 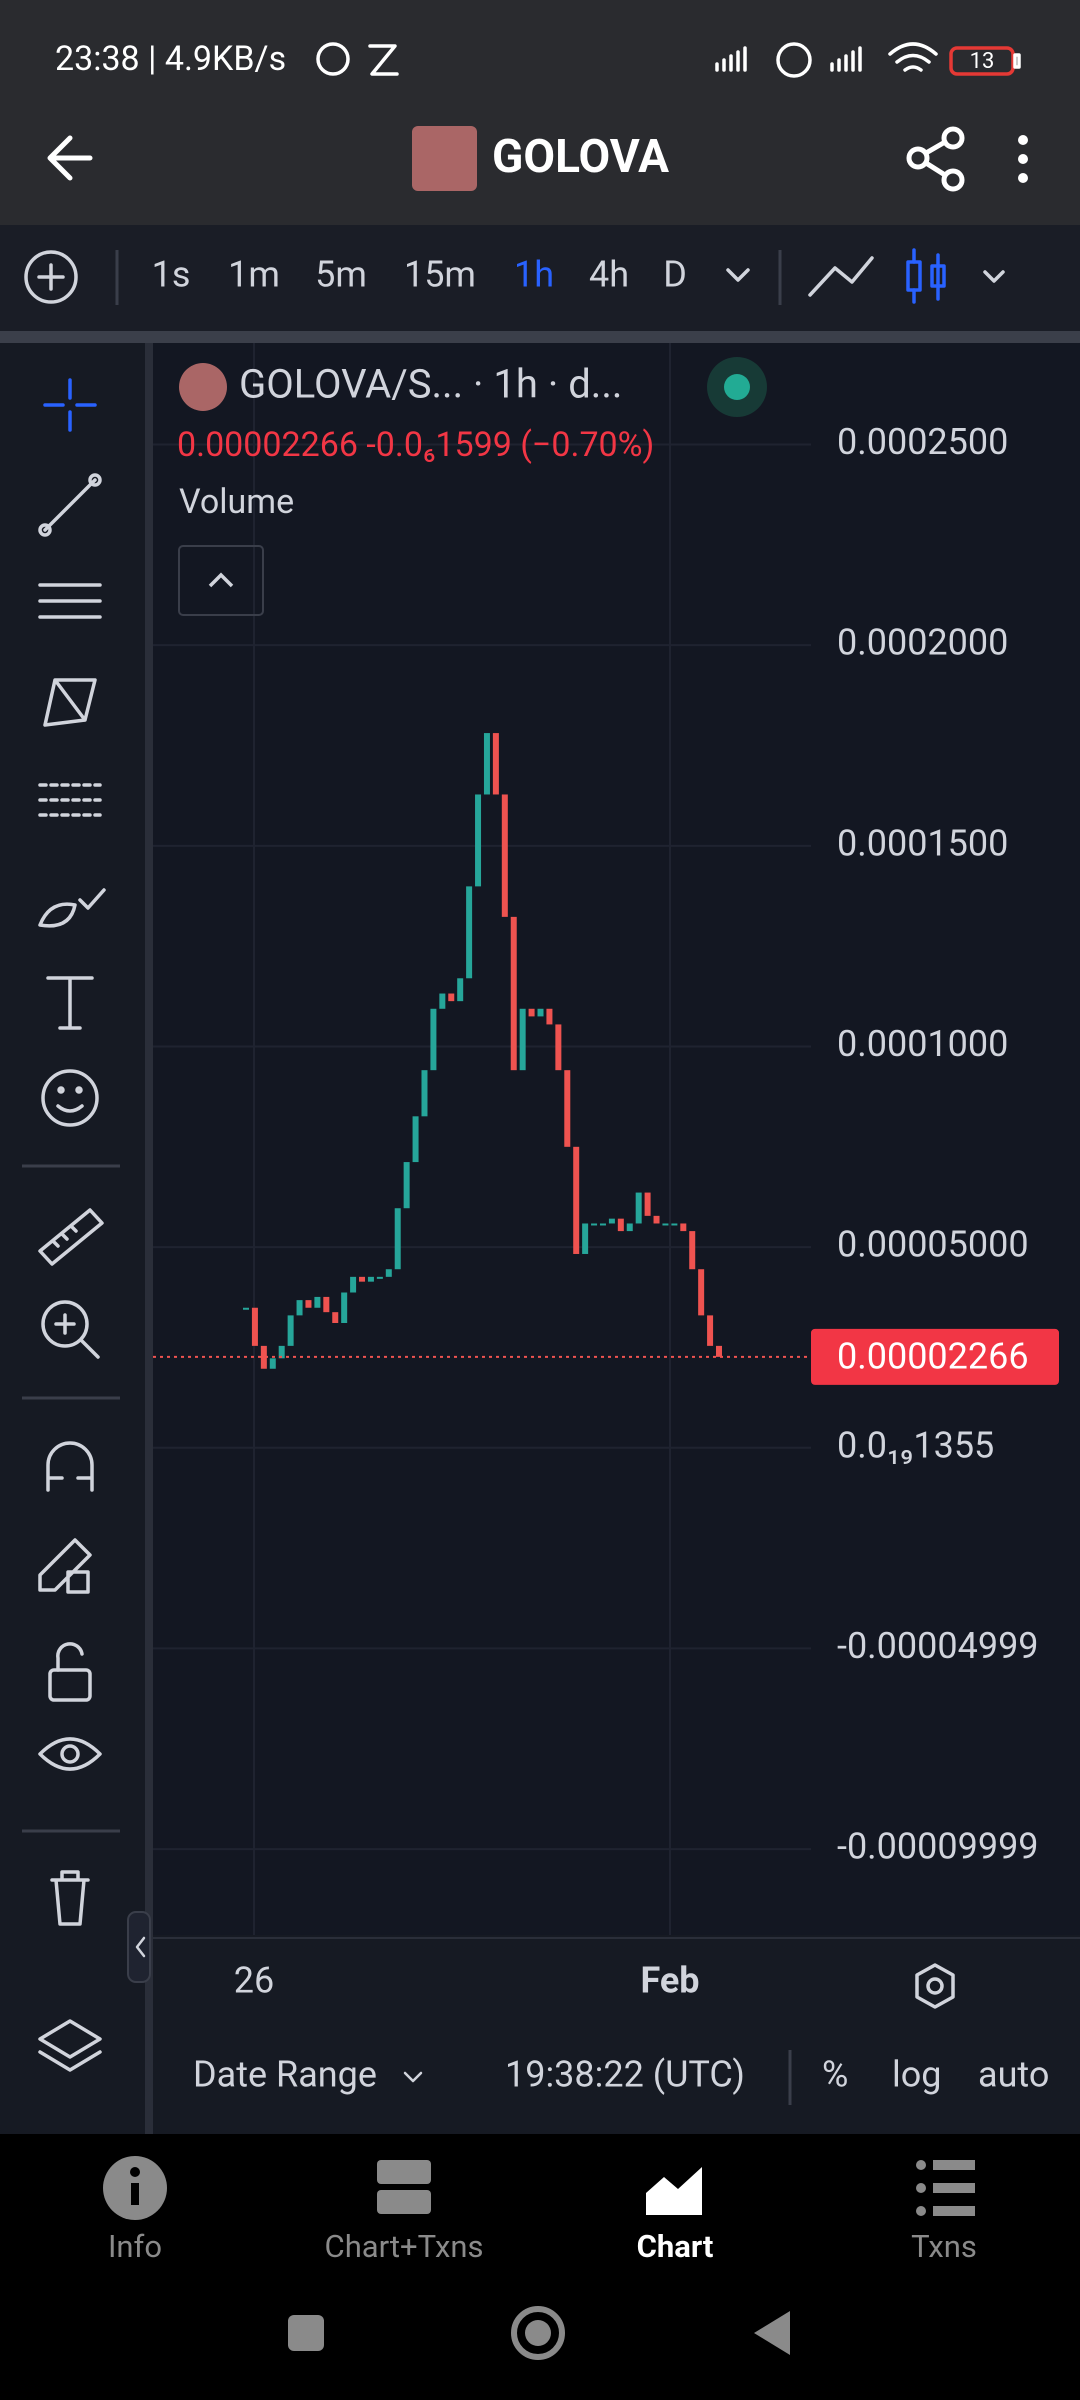 What do you see at coordinates (72, 1225) in the screenshot?
I see `drawing-tools` at bounding box center [72, 1225].